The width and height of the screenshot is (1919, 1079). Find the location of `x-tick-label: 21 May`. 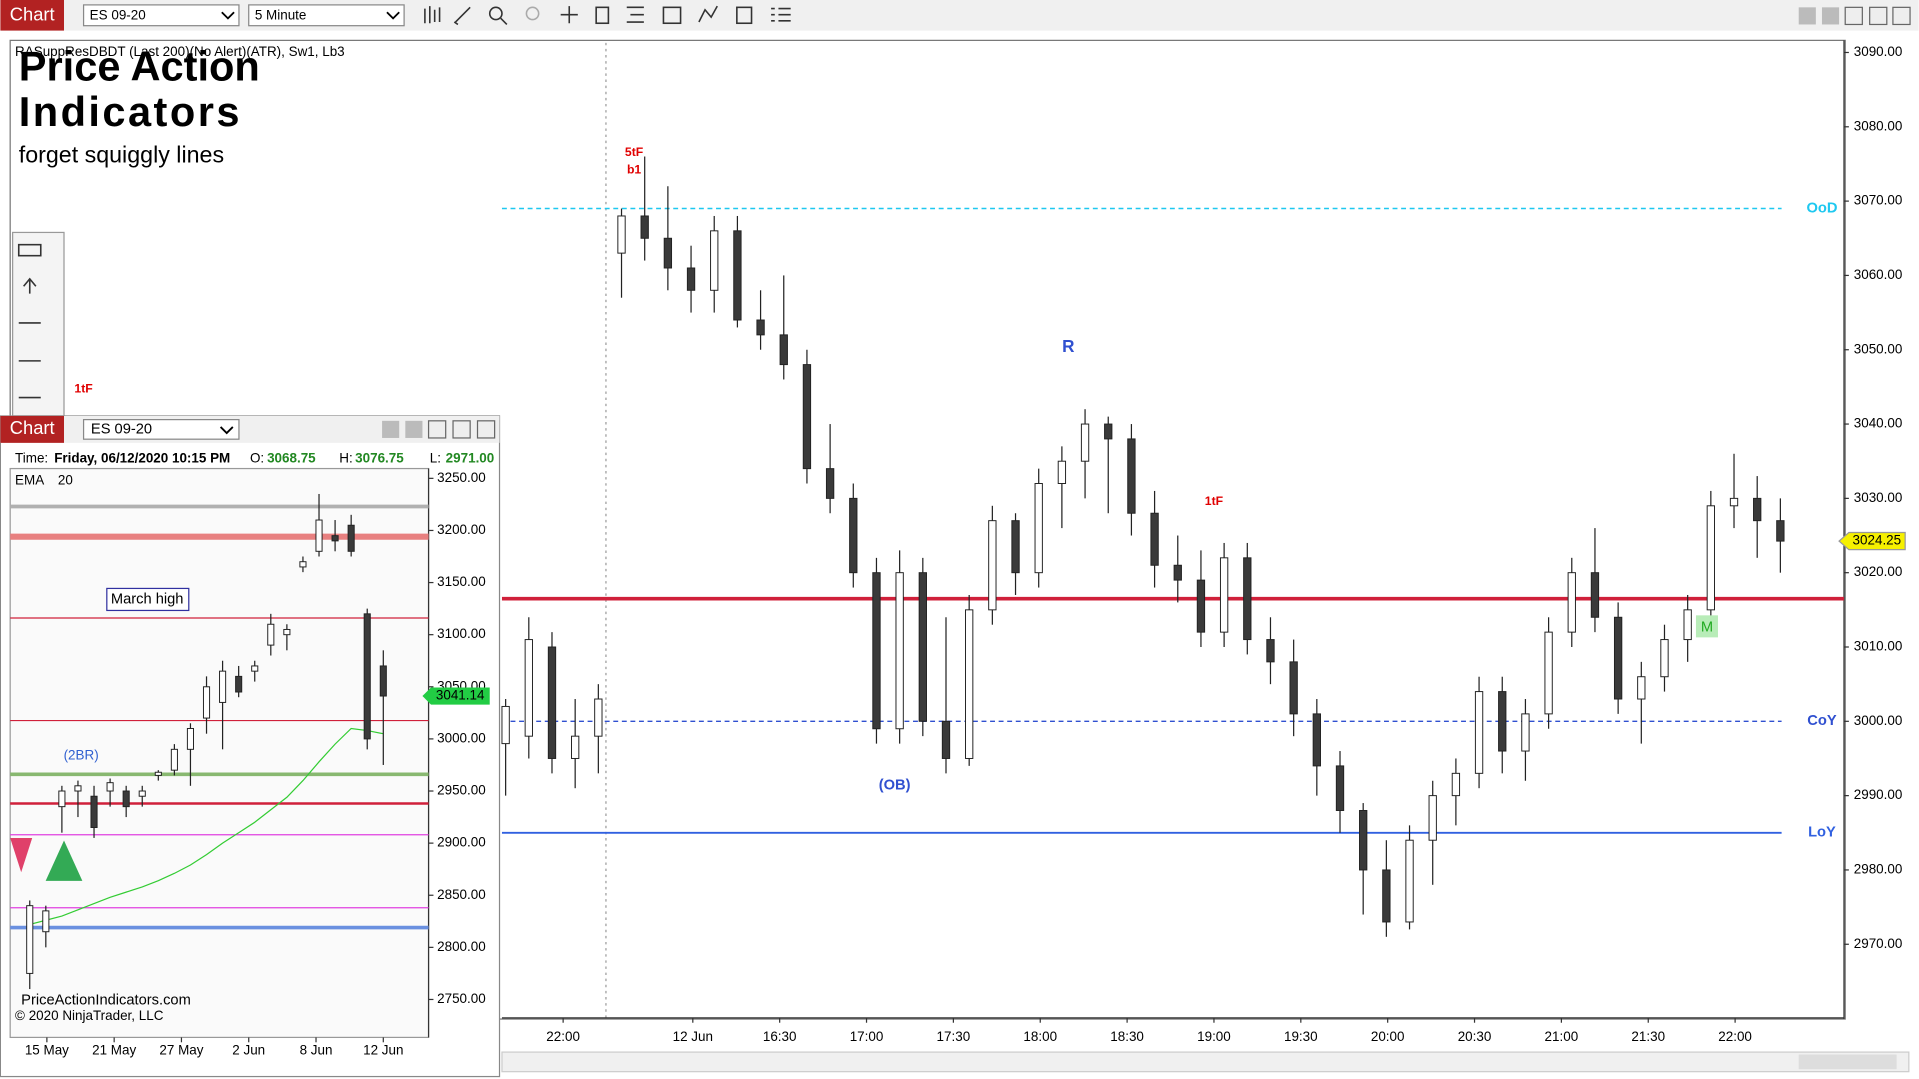

x-tick-label: 21 May is located at coordinates (114, 1049).